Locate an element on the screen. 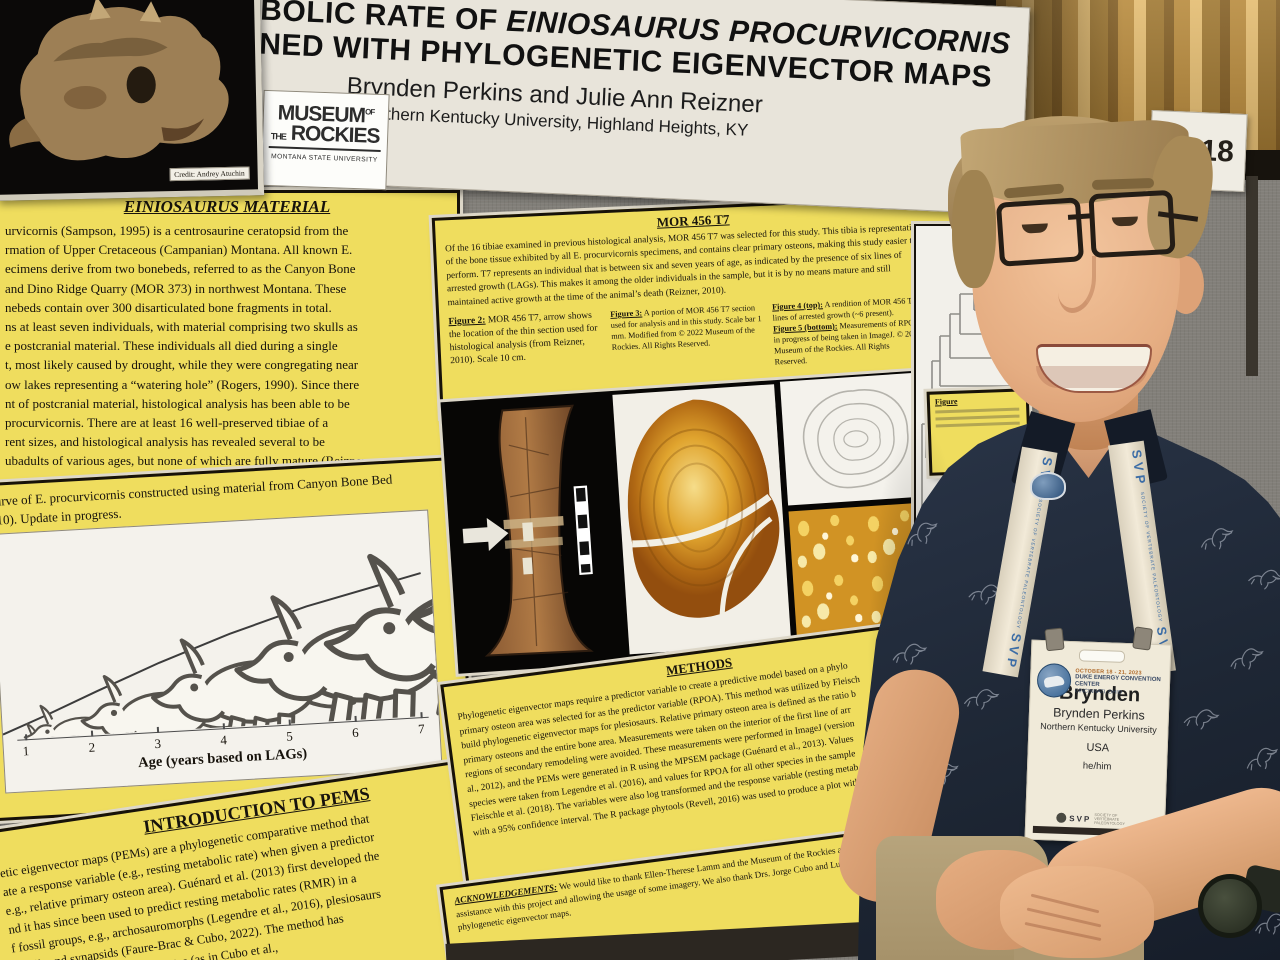 The width and height of the screenshot is (1280, 960). text-line: 4 is located at coordinates (223, 740).